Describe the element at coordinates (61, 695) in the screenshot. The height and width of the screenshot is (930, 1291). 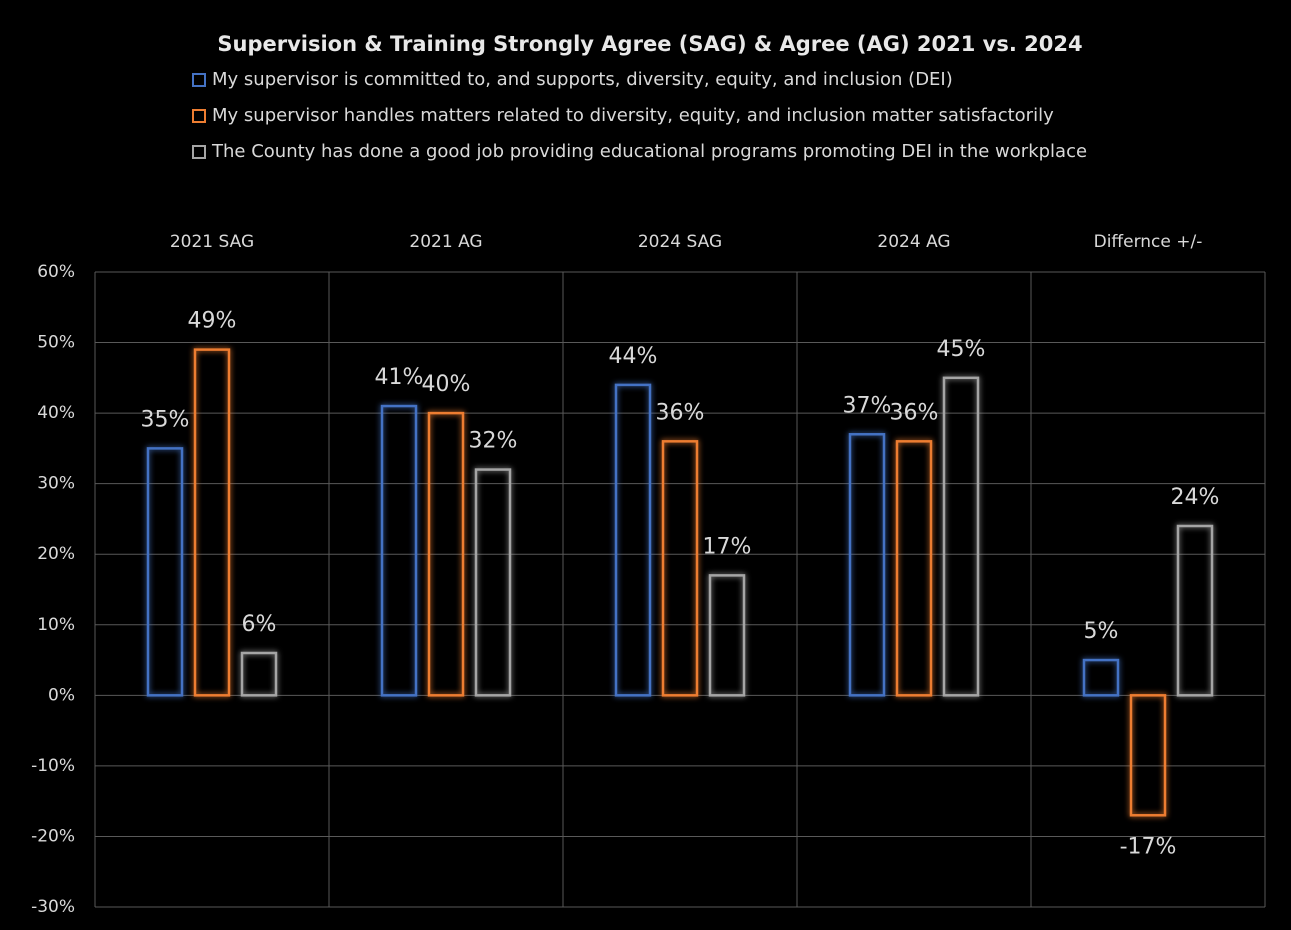
I see `y-tick-label: 0%` at that location.